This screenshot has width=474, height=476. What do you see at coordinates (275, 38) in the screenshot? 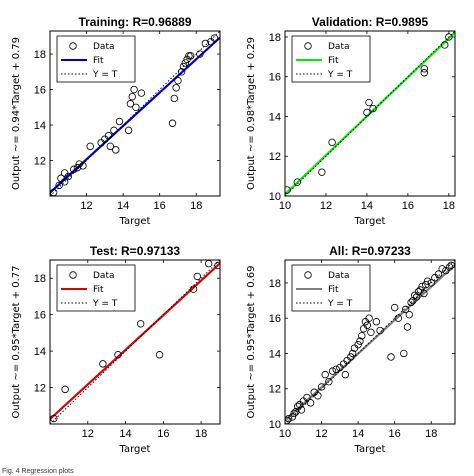
I see `y-tick-label: 18` at bounding box center [275, 38].